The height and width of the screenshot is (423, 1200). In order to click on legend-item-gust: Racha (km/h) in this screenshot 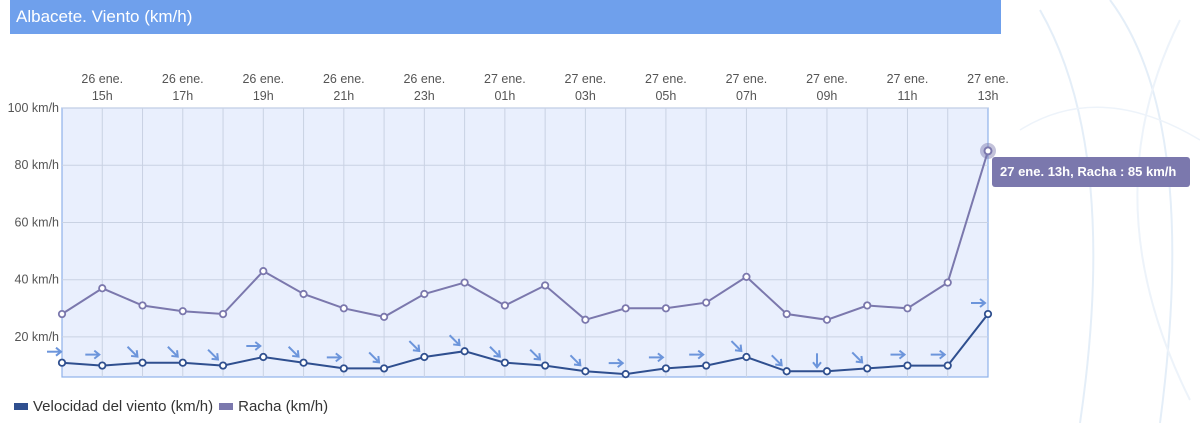, I will do `click(273, 406)`.